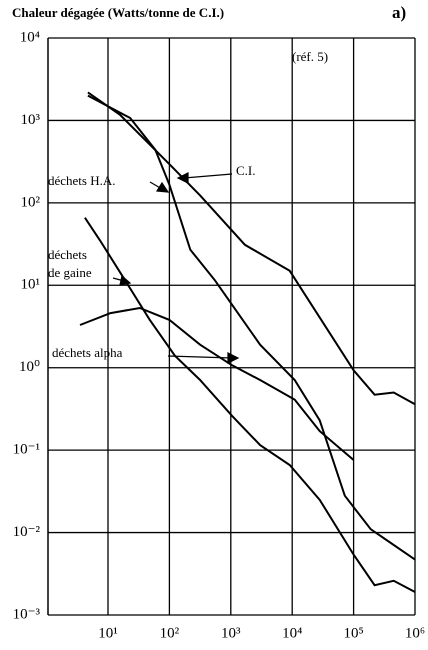 Image resolution: width=428 pixels, height=650 pixels. What do you see at coordinates (415, 633) in the screenshot?
I see `x-tick-label: 10⁶` at bounding box center [415, 633].